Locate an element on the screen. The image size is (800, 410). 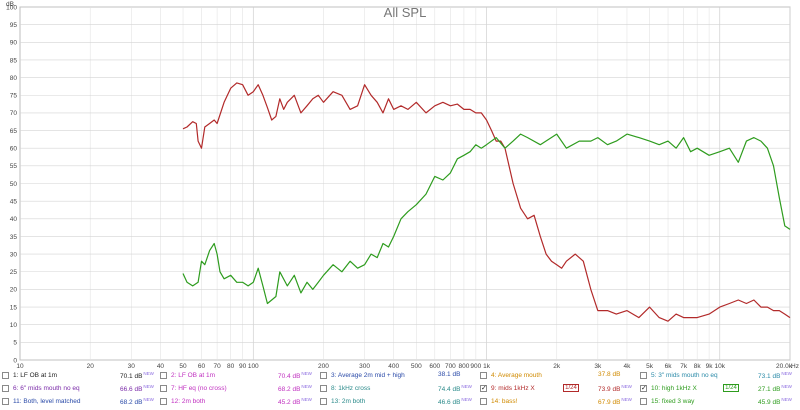
x-tick-label: 1k is located at coordinates (487, 366).